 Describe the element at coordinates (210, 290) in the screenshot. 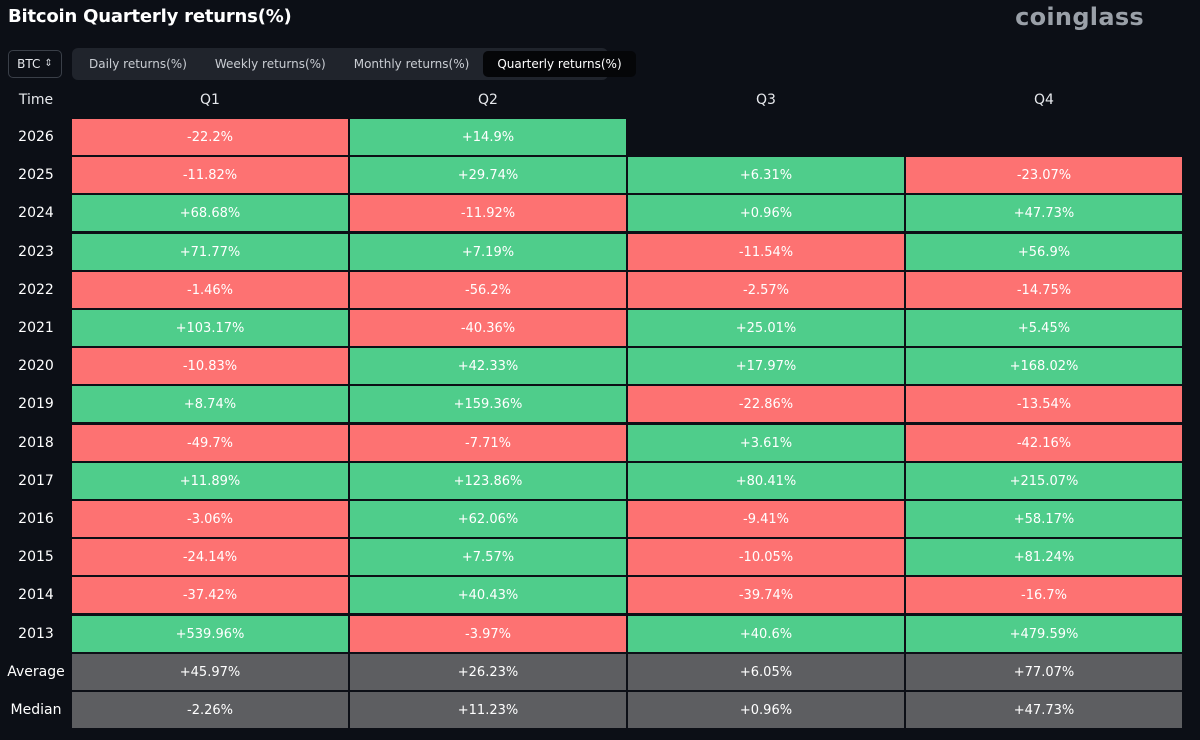

I see `return-cell: -1.46%` at that location.